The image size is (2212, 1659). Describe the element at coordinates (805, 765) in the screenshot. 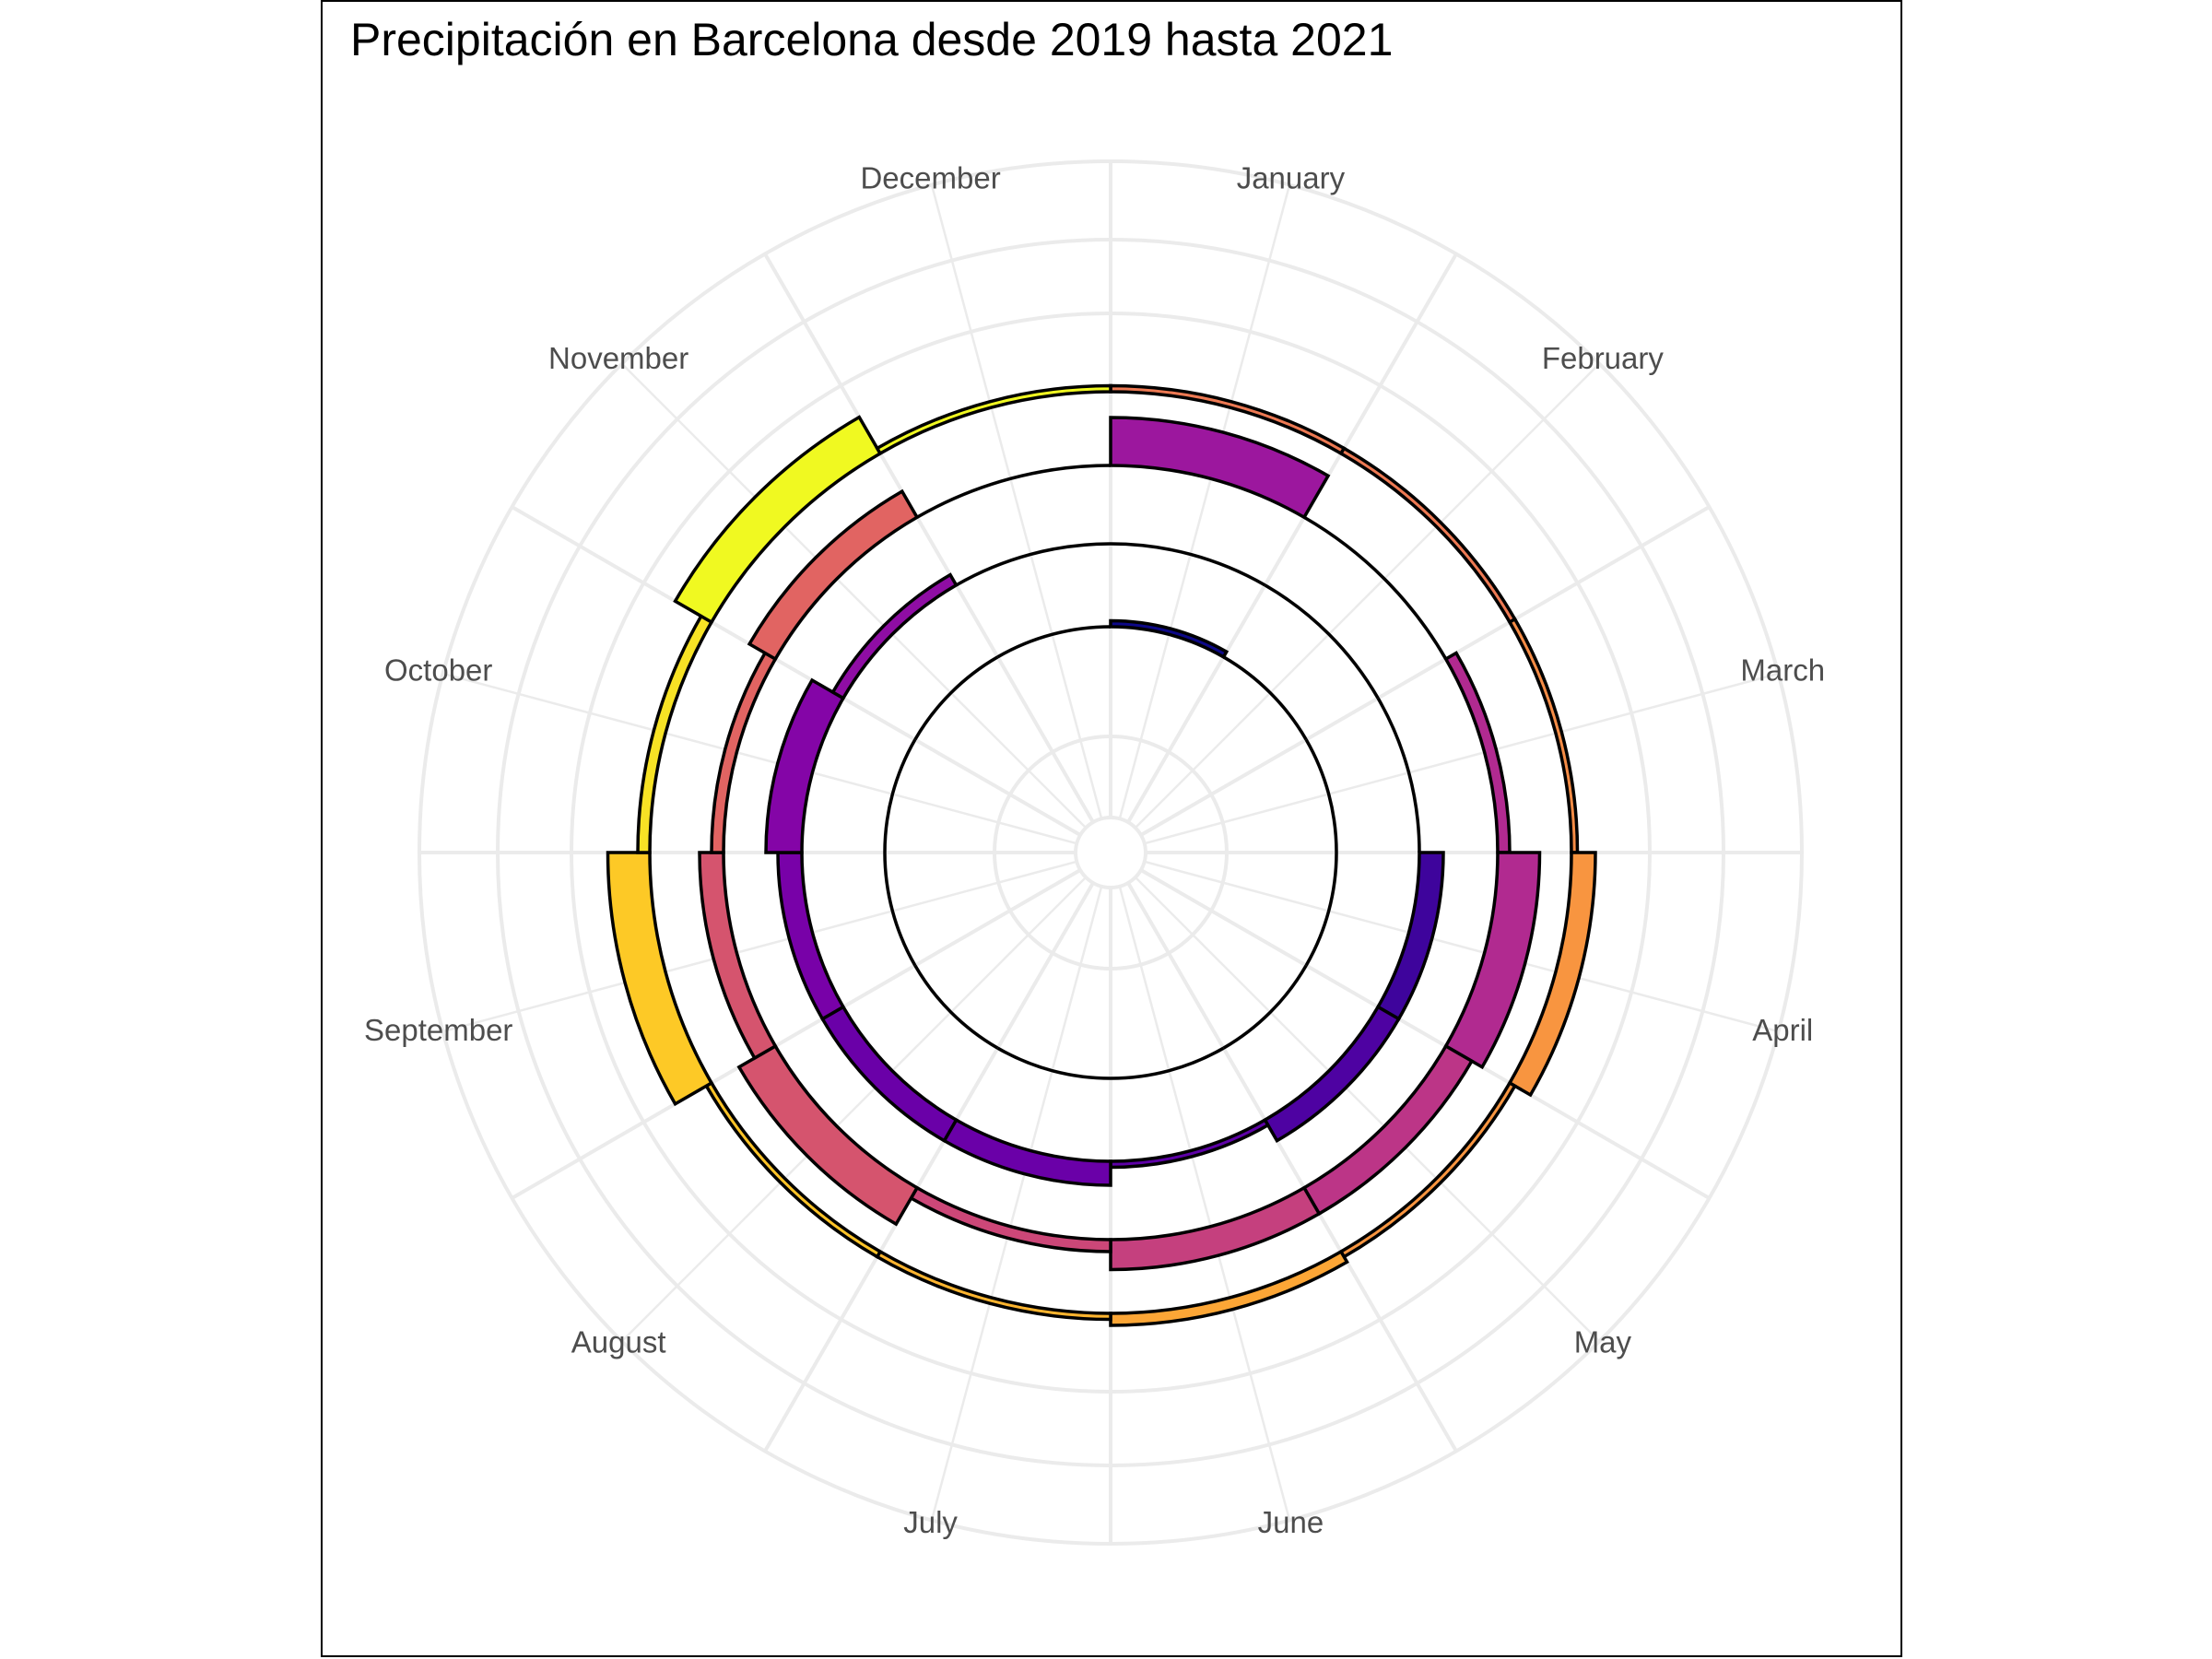

I see `bar-ring-2-october` at that location.